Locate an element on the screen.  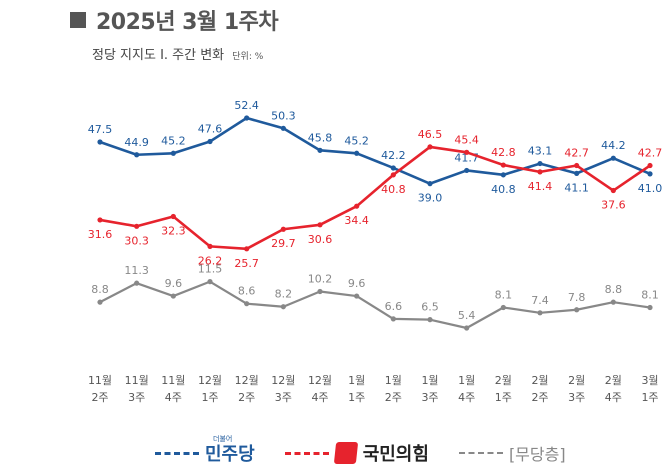
subtitle-text: 정당 지지도 Ⅰ. 주간 변화 is located at coordinates (158, 55).